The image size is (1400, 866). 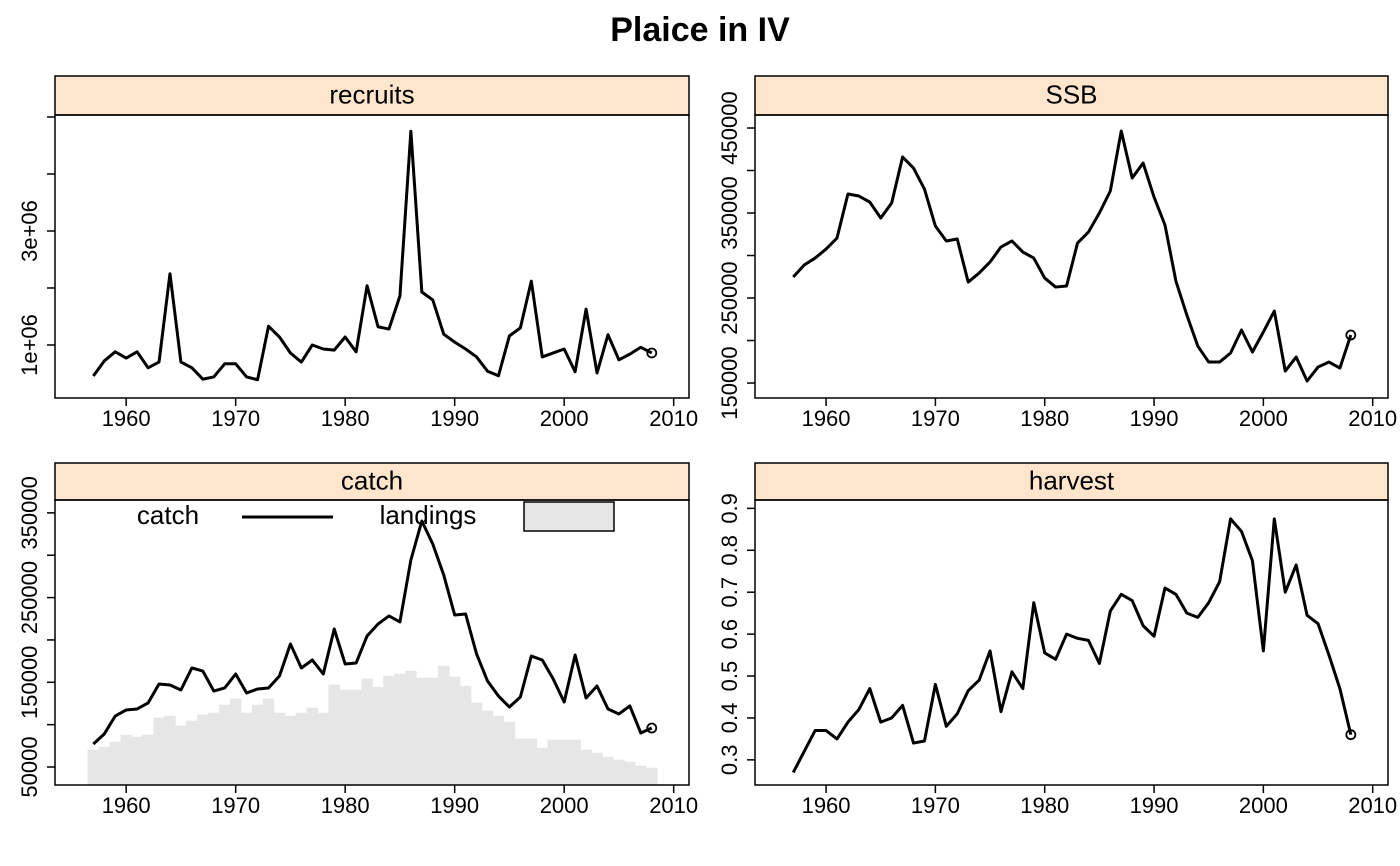 What do you see at coordinates (729, 297) in the screenshot?
I see `y-tick-label: 250000` at bounding box center [729, 297].